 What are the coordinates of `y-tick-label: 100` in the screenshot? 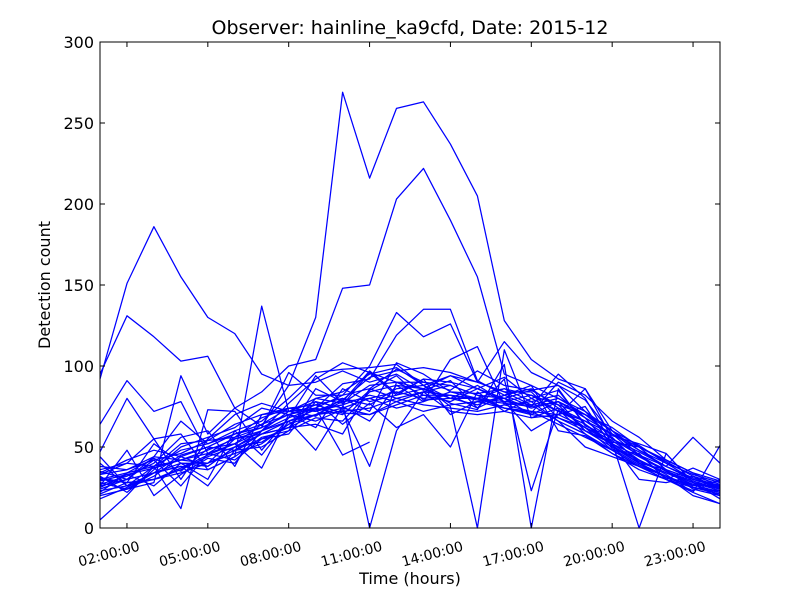 It's located at (78, 366).